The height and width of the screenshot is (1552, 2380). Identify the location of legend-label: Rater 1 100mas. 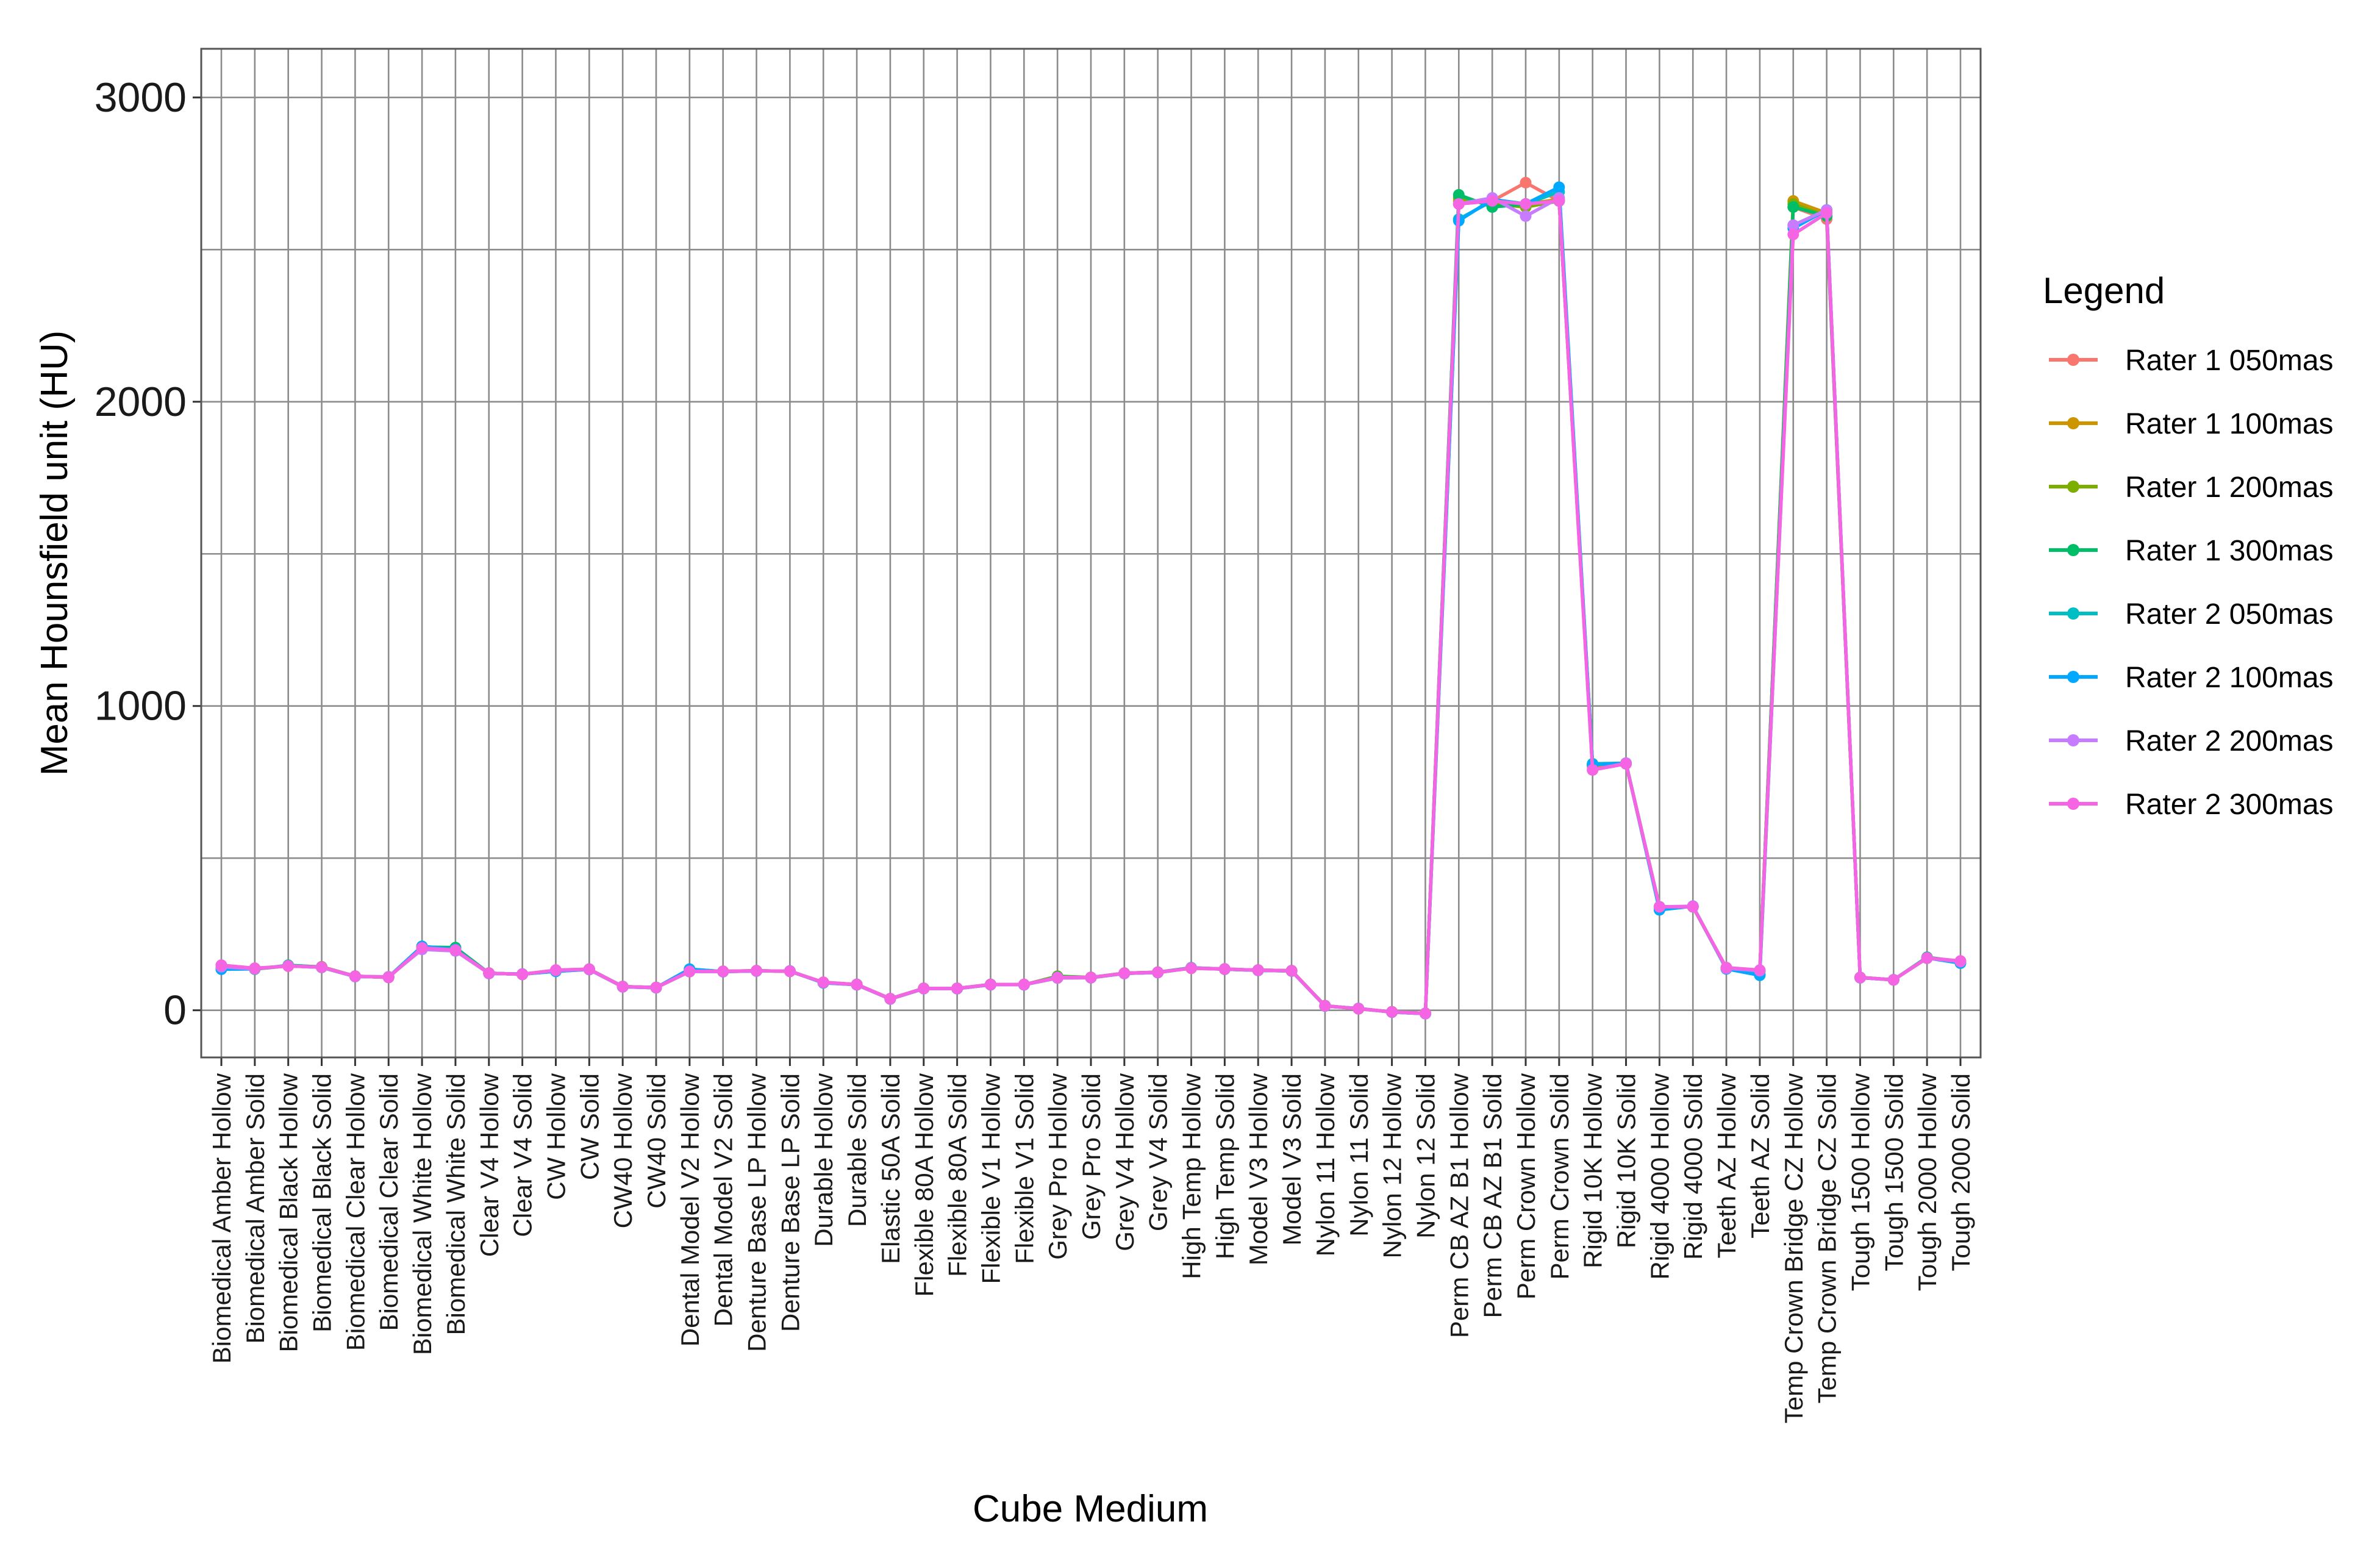
(2229, 424).